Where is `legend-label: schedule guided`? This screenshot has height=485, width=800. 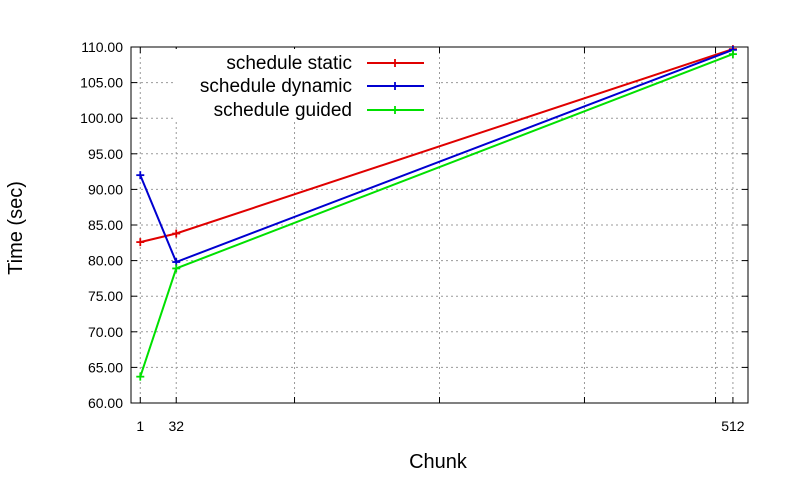
legend-label: schedule guided is located at coordinates (283, 110).